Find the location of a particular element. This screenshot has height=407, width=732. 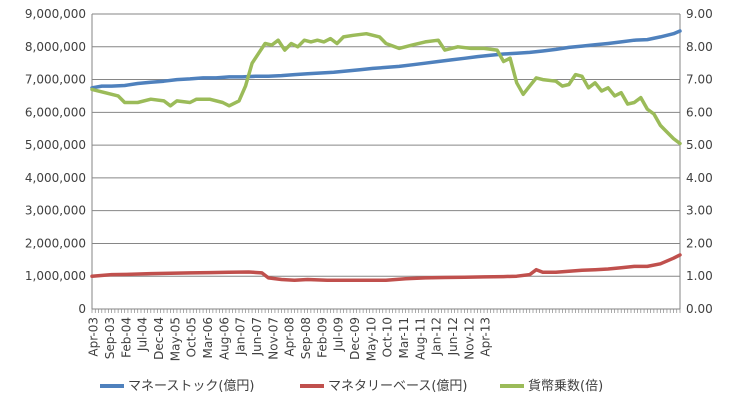

right-axis-tick-label: 8.00 is located at coordinates (699, 47).